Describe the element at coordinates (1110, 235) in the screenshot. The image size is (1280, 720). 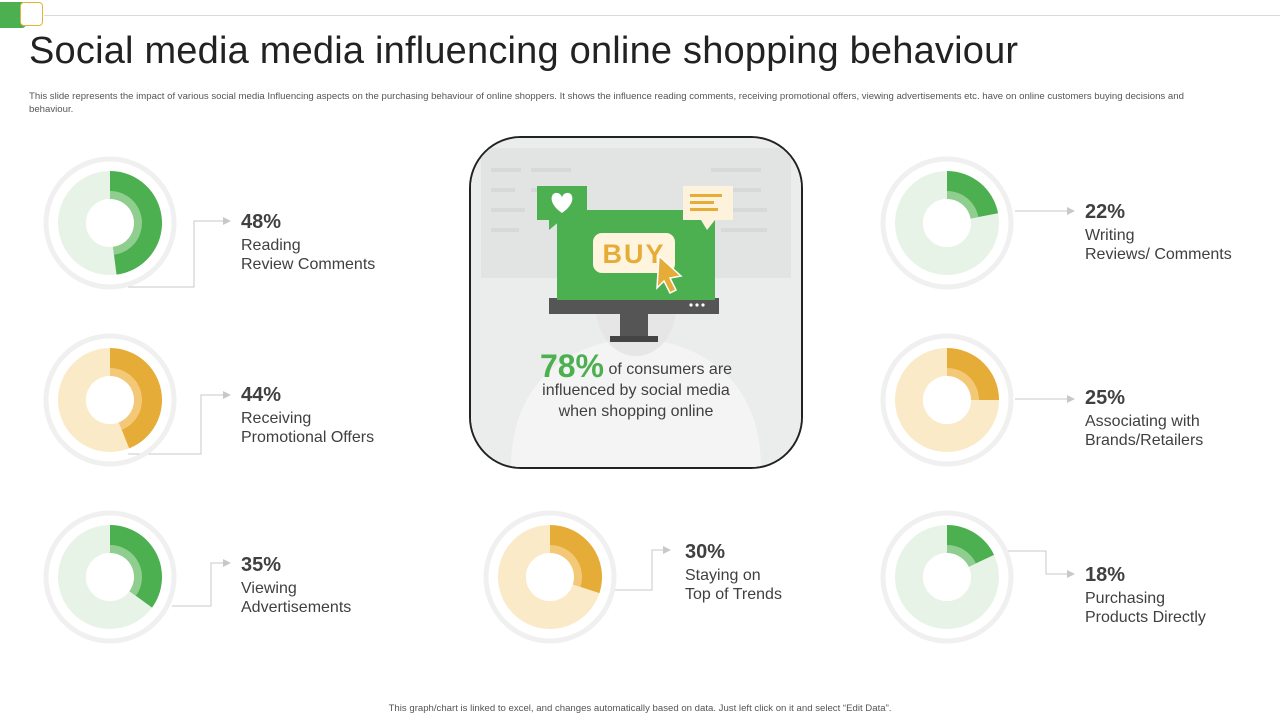
I see `metric-label-line1: Writing` at that location.